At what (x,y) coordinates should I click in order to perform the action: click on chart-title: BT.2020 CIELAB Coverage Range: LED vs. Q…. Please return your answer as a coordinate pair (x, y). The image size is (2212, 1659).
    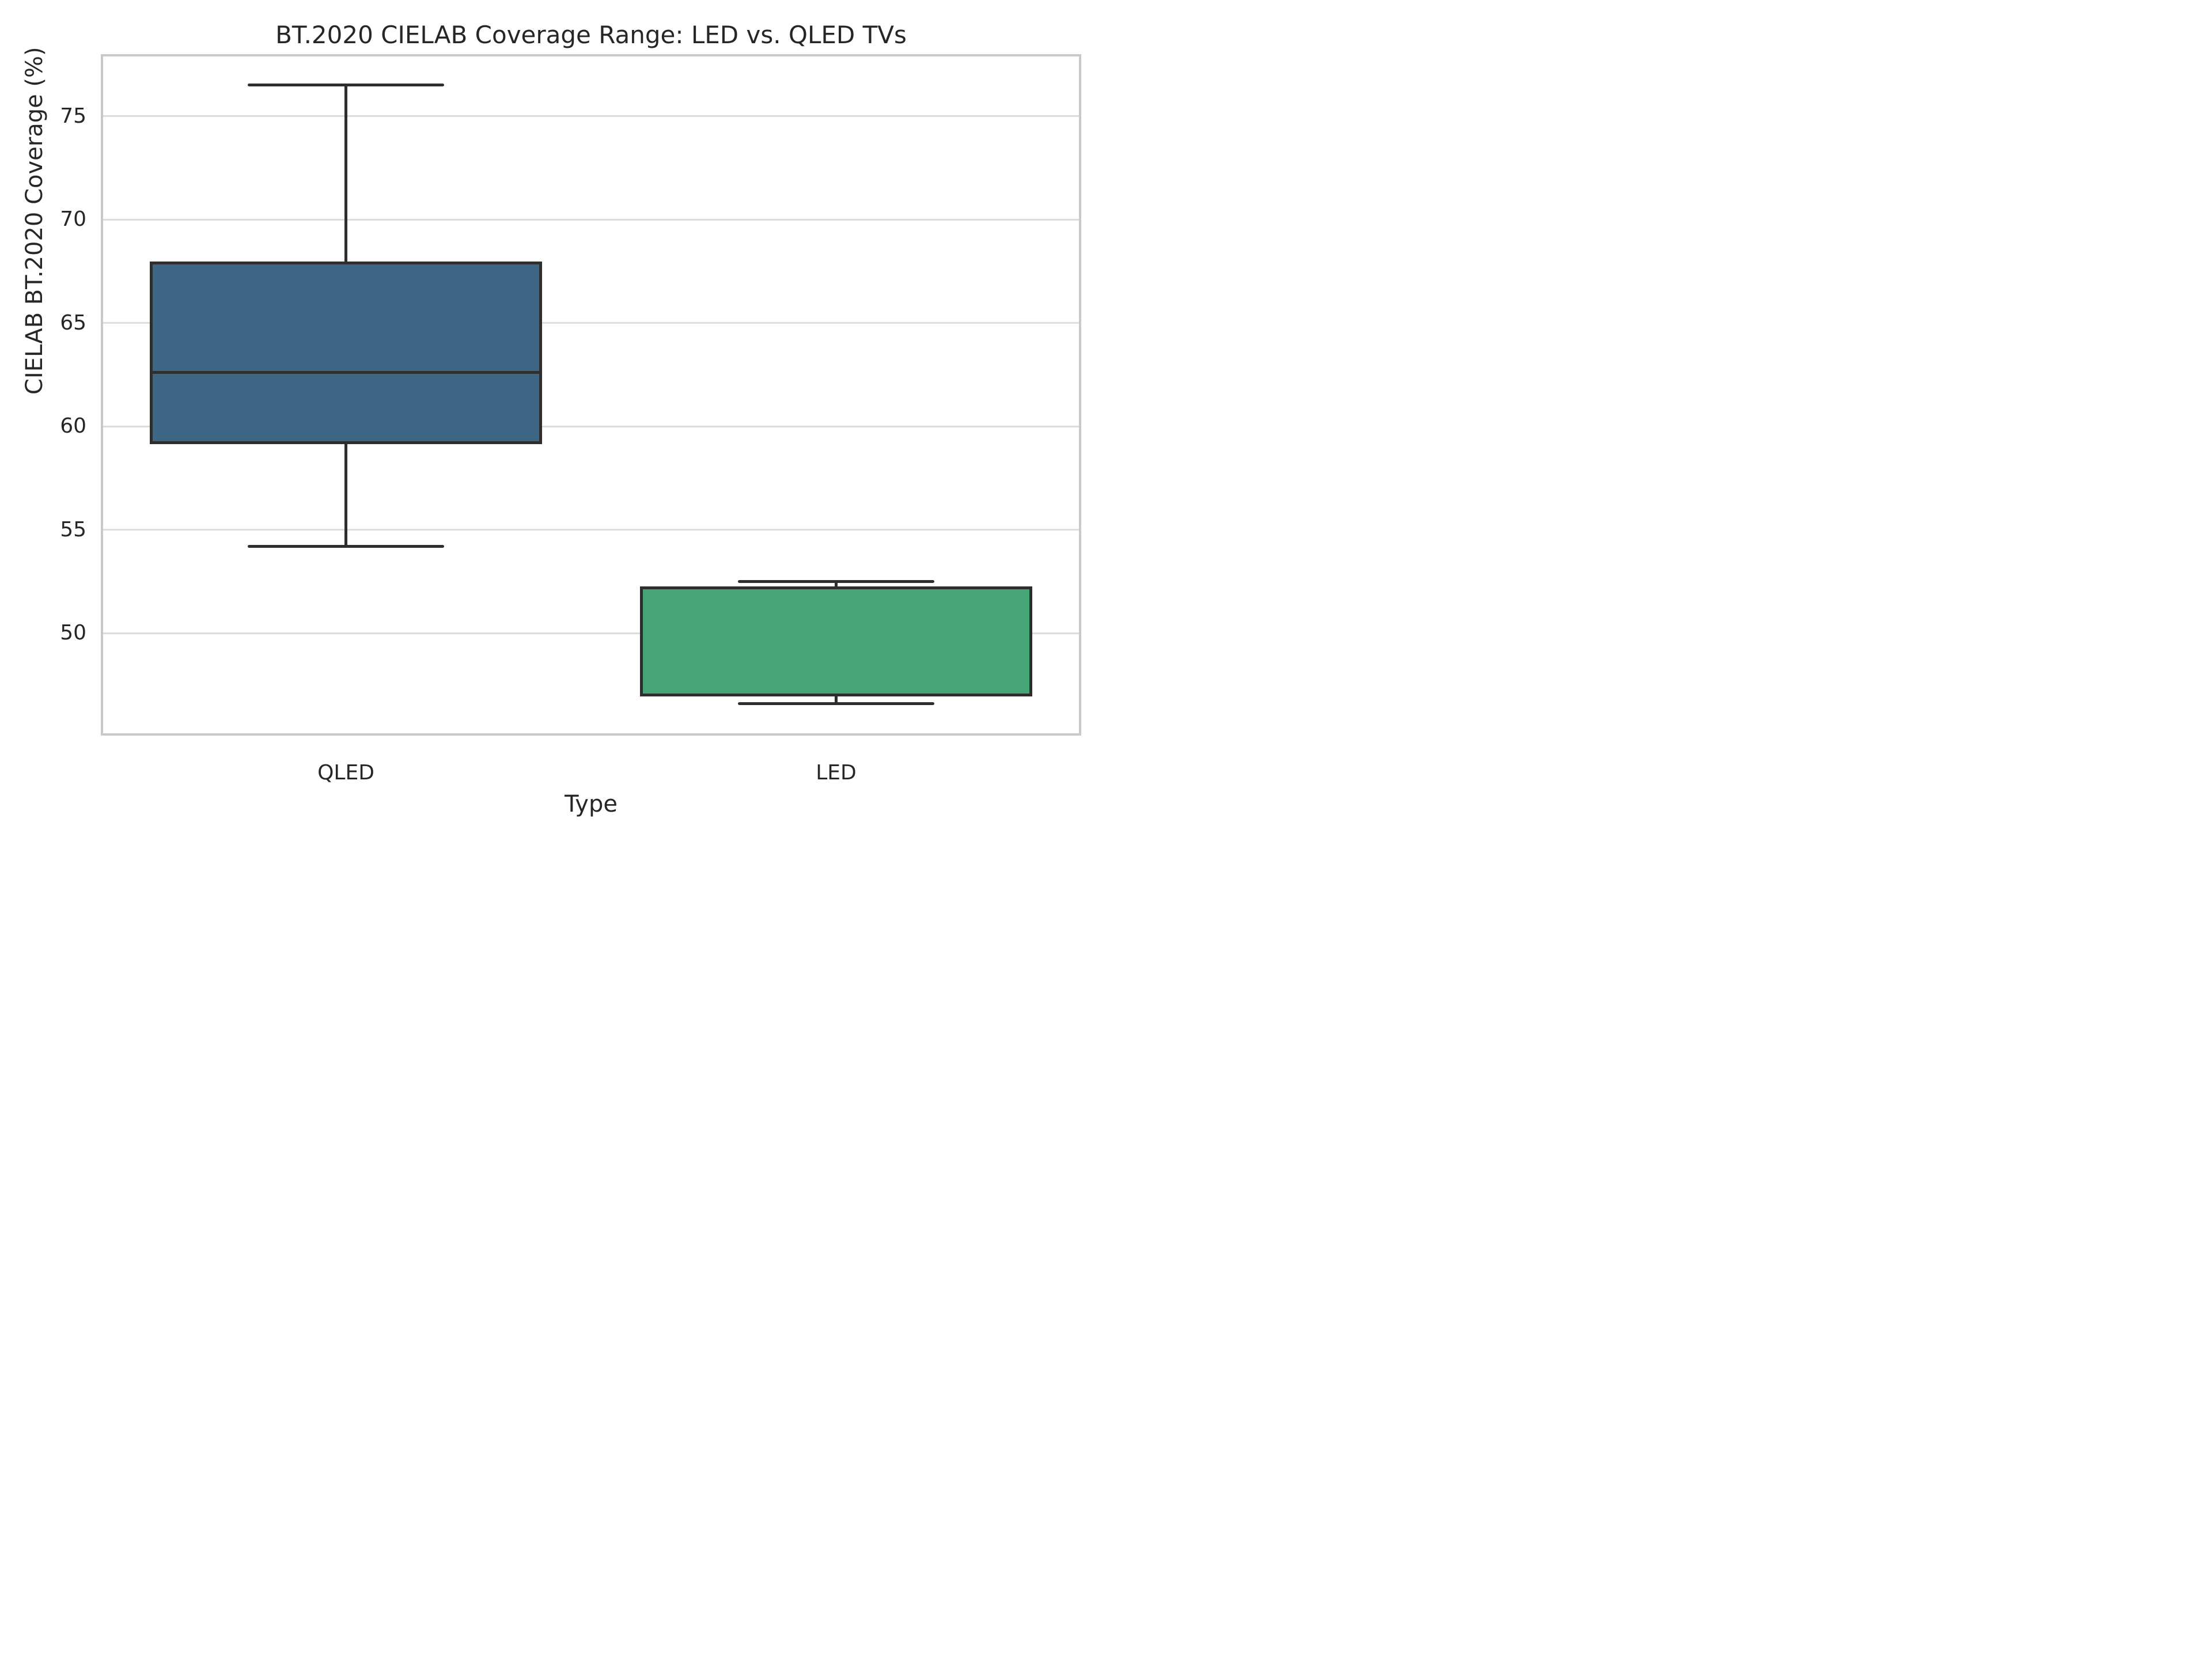
    Looking at the image, I should click on (591, 35).